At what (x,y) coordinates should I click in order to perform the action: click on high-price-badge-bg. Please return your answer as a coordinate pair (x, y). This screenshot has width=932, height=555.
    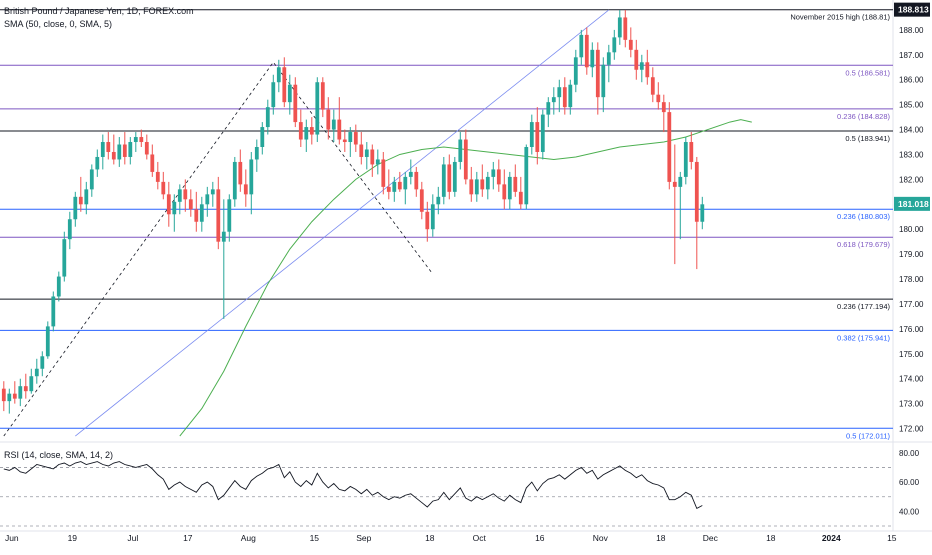
    Looking at the image, I should click on (912, 9).